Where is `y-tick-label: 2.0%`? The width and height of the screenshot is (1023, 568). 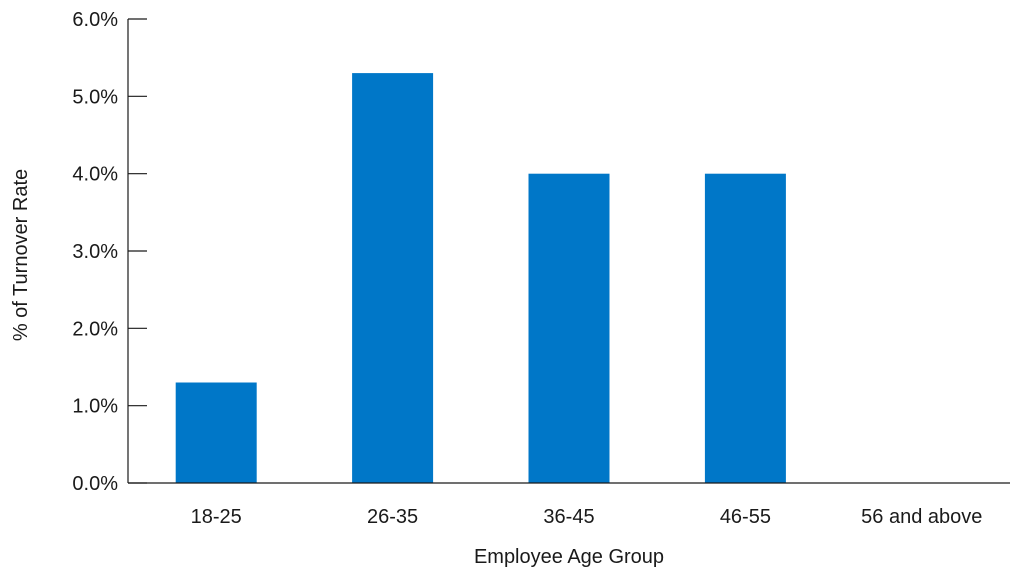
y-tick-label: 2.0% is located at coordinates (95, 329).